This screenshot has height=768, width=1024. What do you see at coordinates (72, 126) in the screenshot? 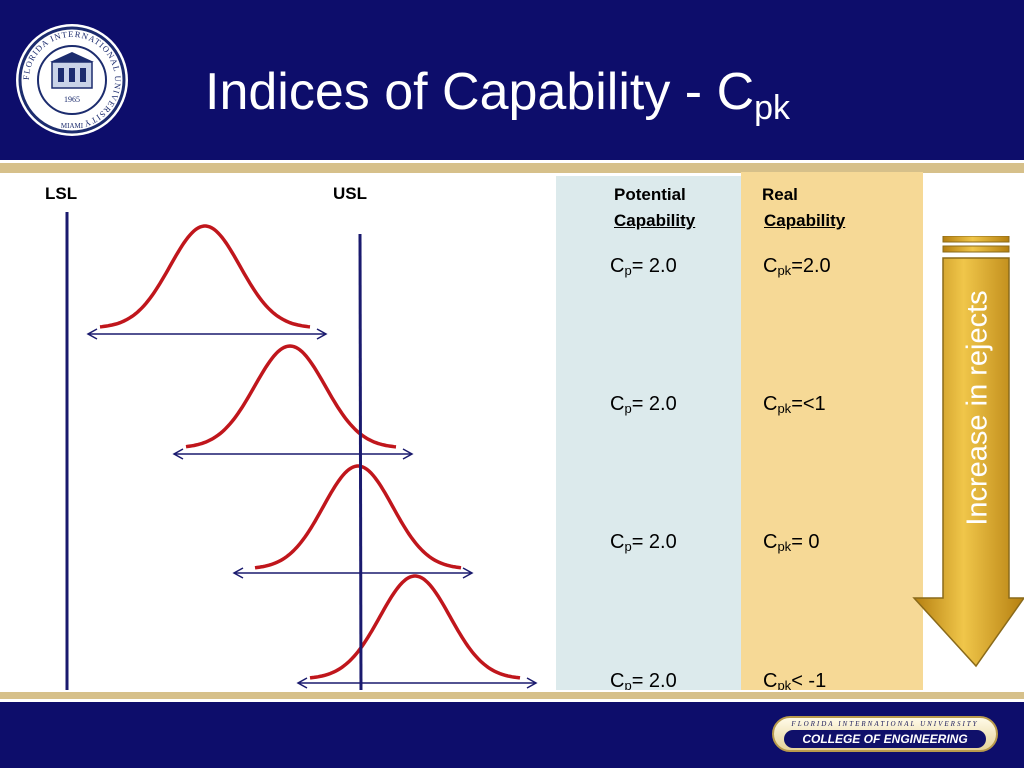
I see `seal-bottom-text: MIAMI` at bounding box center [72, 126].